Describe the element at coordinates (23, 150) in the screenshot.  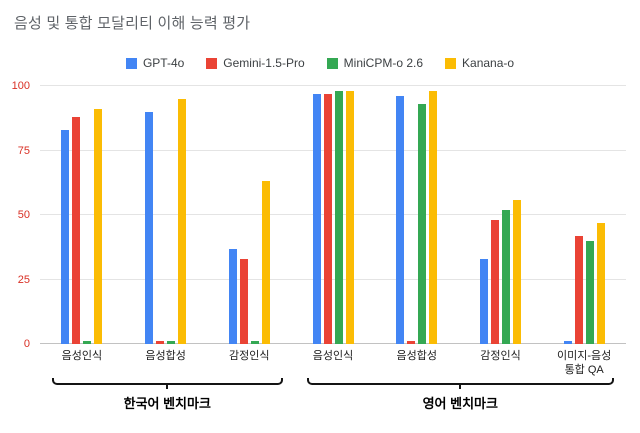
I see `y-tick-label: 75` at that location.